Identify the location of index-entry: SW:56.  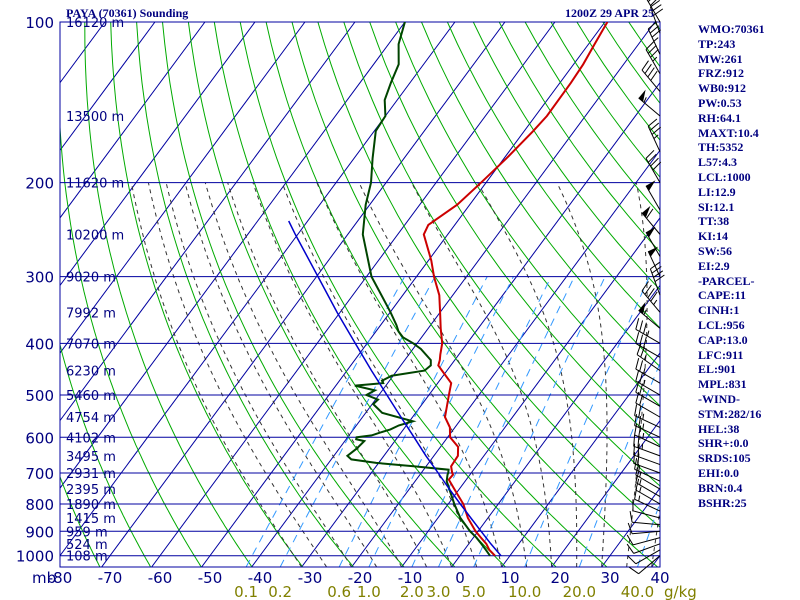
(715, 250).